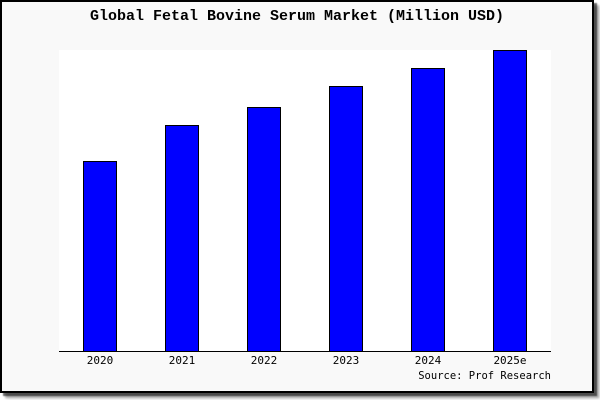 The width and height of the screenshot is (600, 400). What do you see at coordinates (510, 360) in the screenshot?
I see `xtick-2025e: 2025e` at bounding box center [510, 360].